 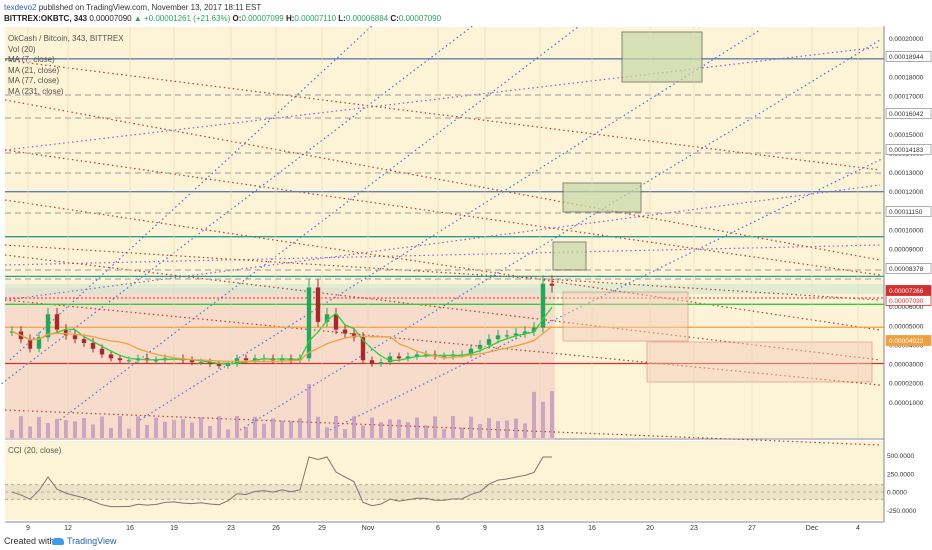 I want to click on time-tick-label: 16, so click(x=592, y=528).